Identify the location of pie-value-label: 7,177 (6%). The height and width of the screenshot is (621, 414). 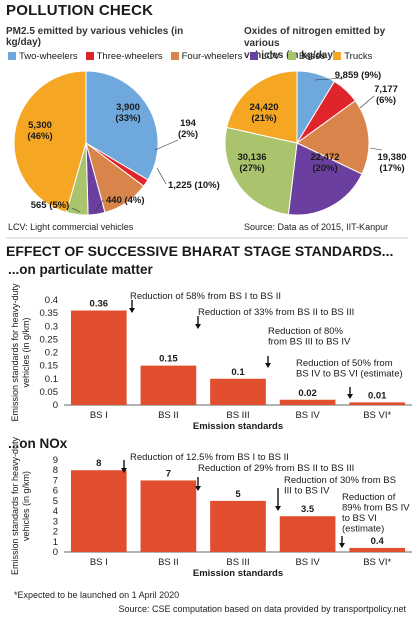
(386, 95).